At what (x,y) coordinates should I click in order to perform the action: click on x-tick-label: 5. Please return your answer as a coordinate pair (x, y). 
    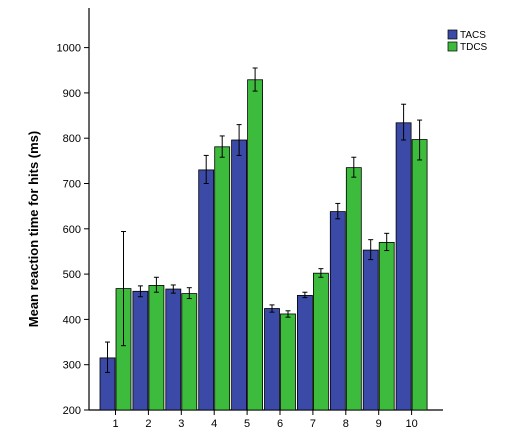
    Looking at the image, I should click on (247, 424).